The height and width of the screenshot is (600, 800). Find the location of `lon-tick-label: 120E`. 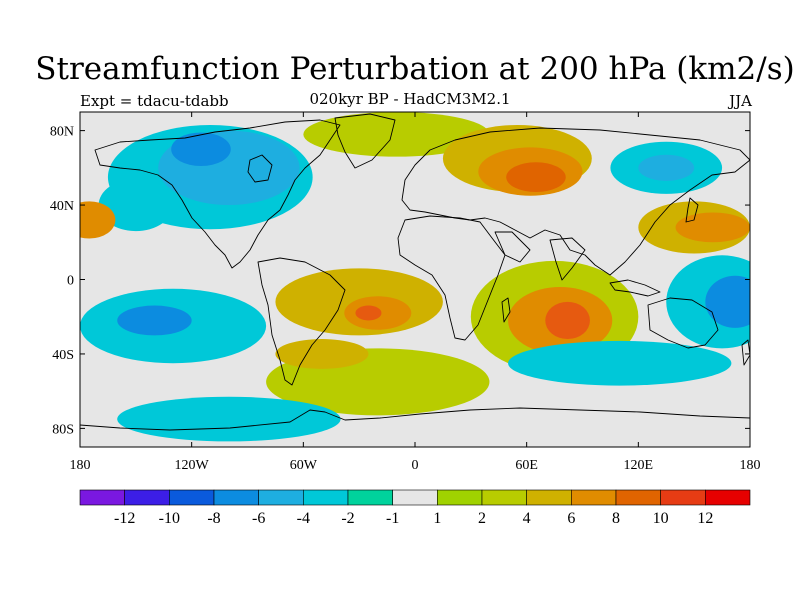

lon-tick-label: 120E is located at coordinates (639, 465).